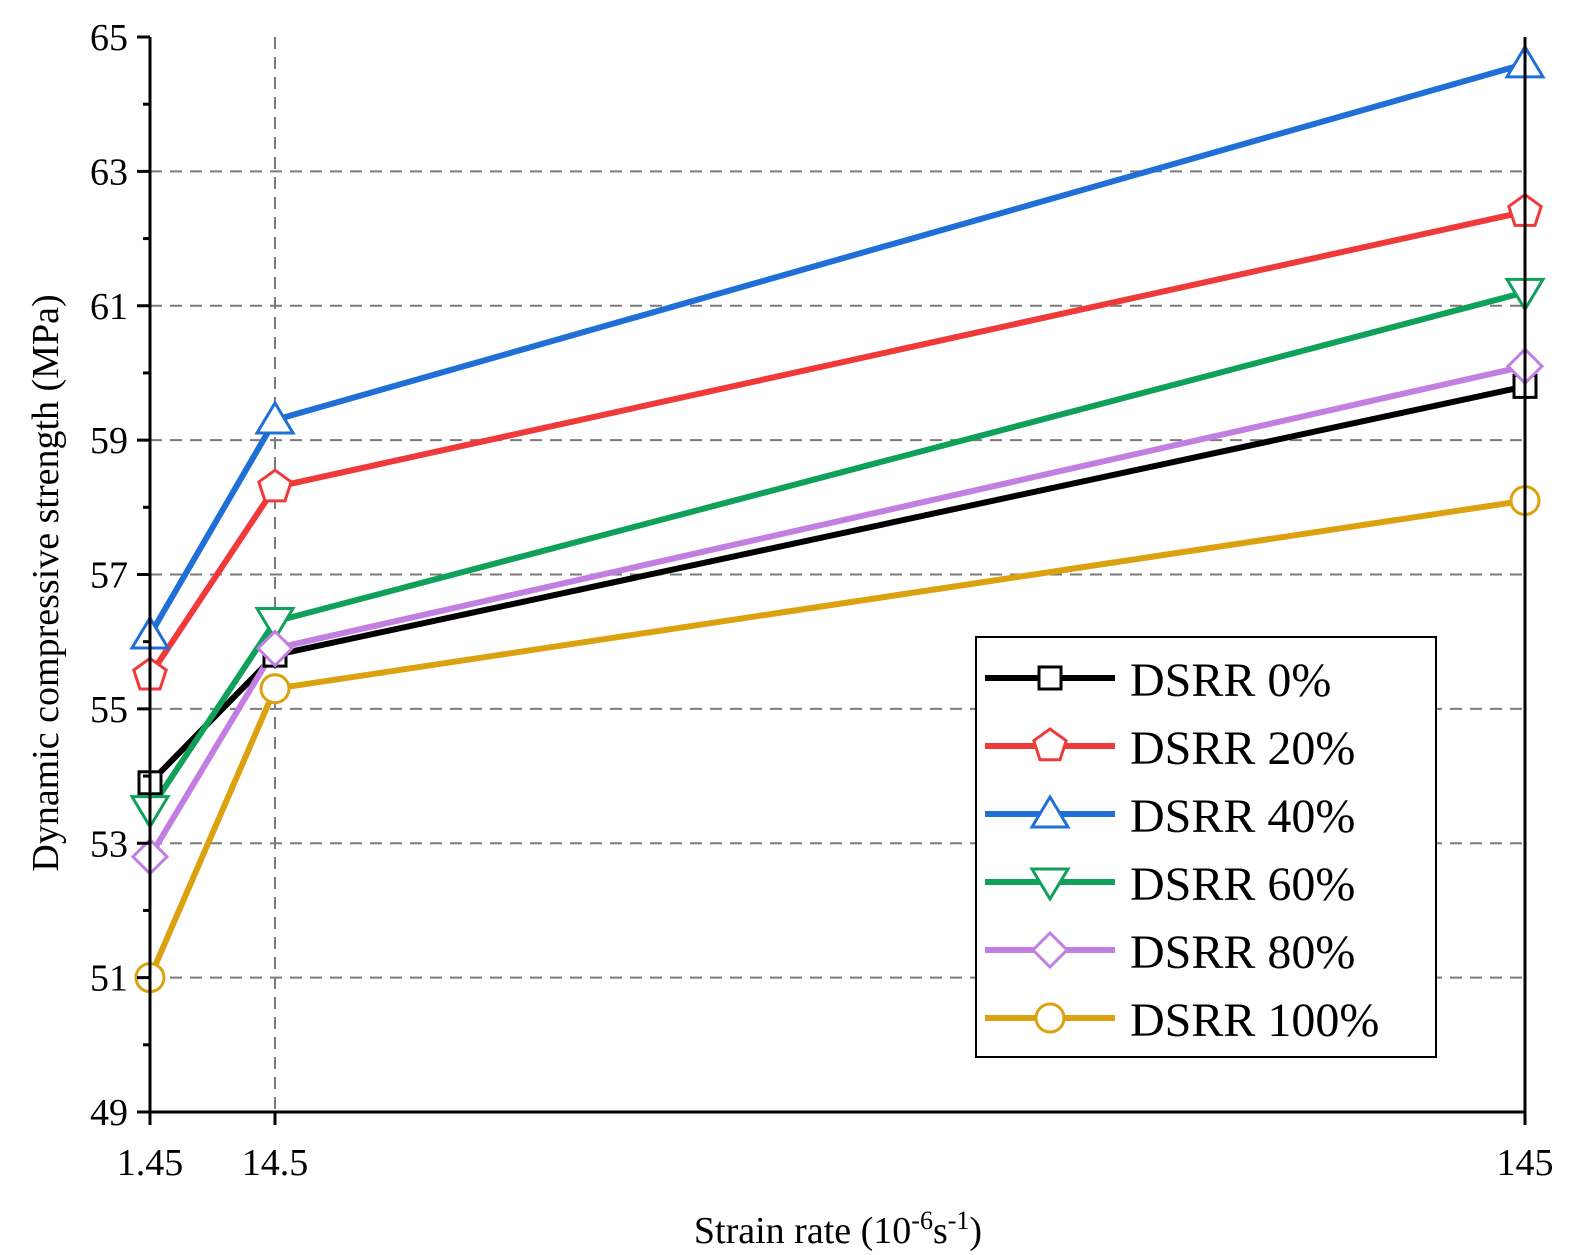  What do you see at coordinates (109, 844) in the screenshot?
I see `y-tick-label: 53` at bounding box center [109, 844].